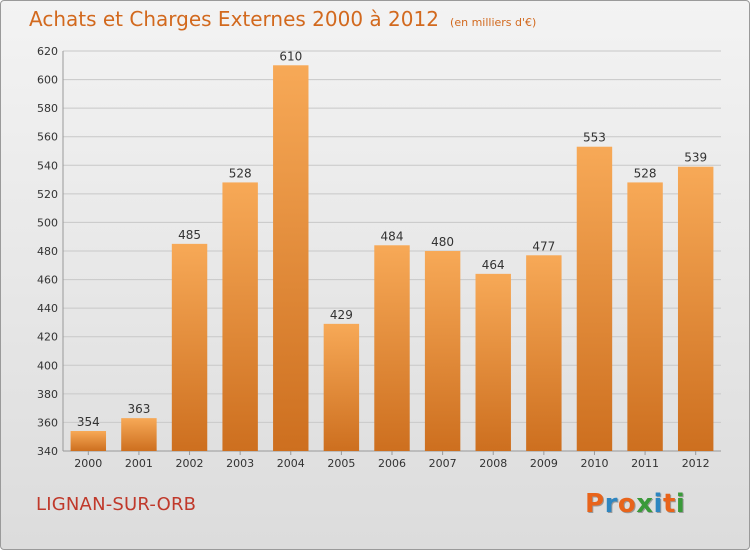  Describe the element at coordinates (392, 463) in the screenshot. I see `x-tick-label: 2006` at that location.